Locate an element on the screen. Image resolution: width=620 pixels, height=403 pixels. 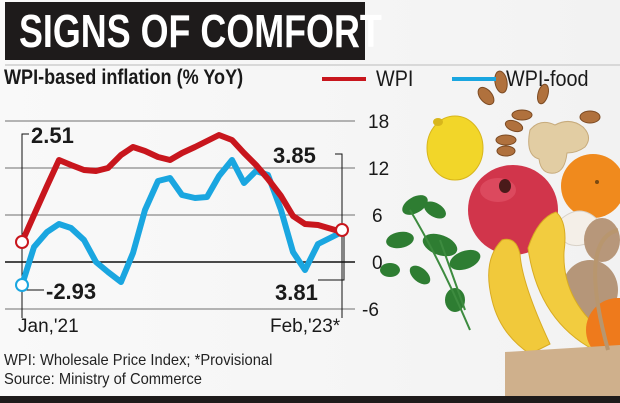
wpi-end-marker-icon is located at coordinates (342, 230).